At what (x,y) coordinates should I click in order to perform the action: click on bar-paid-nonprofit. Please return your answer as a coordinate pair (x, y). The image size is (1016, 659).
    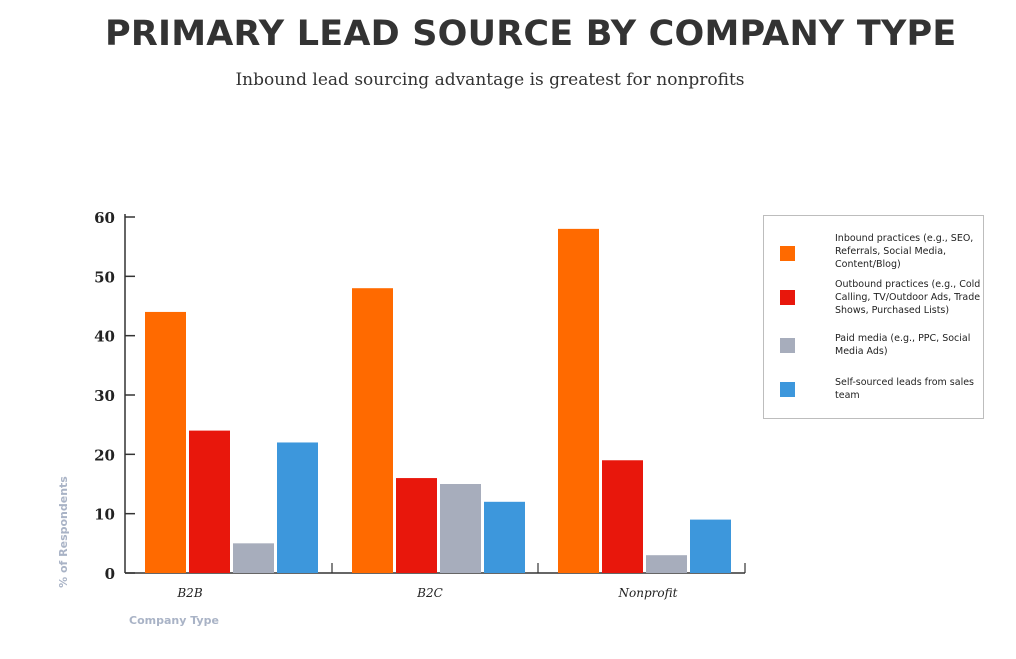
    Looking at the image, I should click on (666, 564).